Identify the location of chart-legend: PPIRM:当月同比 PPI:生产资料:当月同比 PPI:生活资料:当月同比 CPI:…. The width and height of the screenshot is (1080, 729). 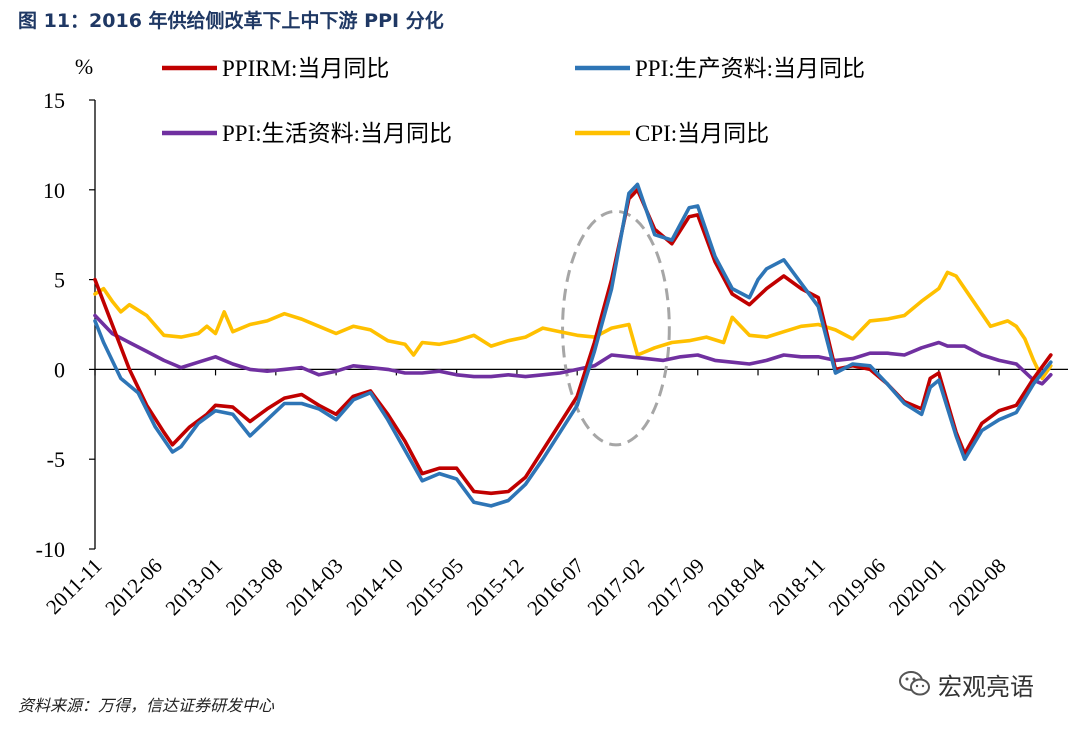
(513, 101).